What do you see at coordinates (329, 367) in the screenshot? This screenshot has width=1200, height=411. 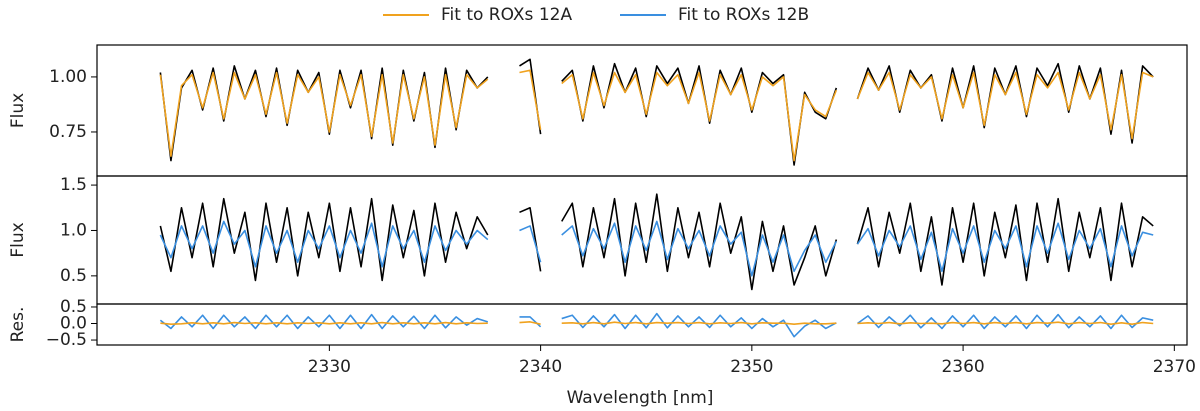 I see `x-tick-label: 2330` at bounding box center [329, 367].